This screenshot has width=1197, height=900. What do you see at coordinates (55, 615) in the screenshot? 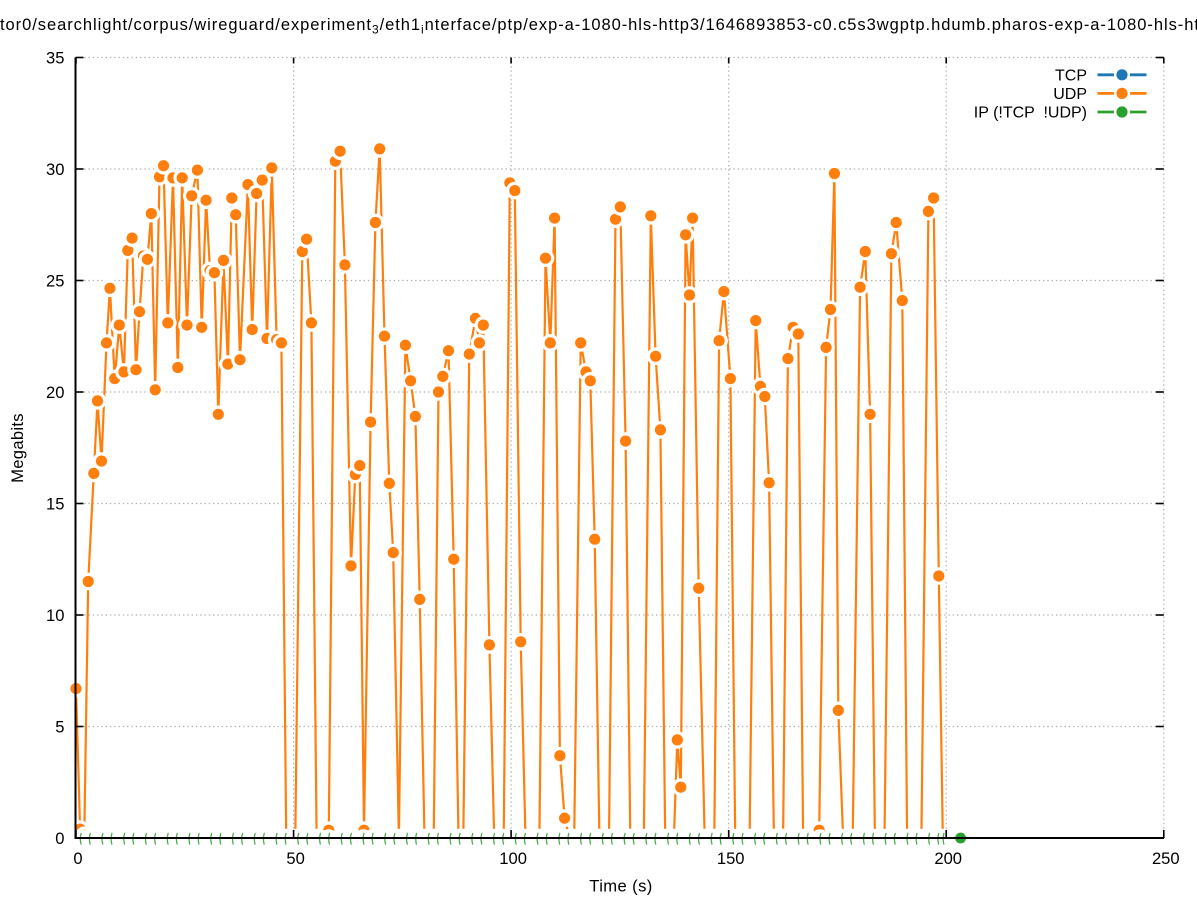
I see `svg-text: 10` at bounding box center [55, 615].